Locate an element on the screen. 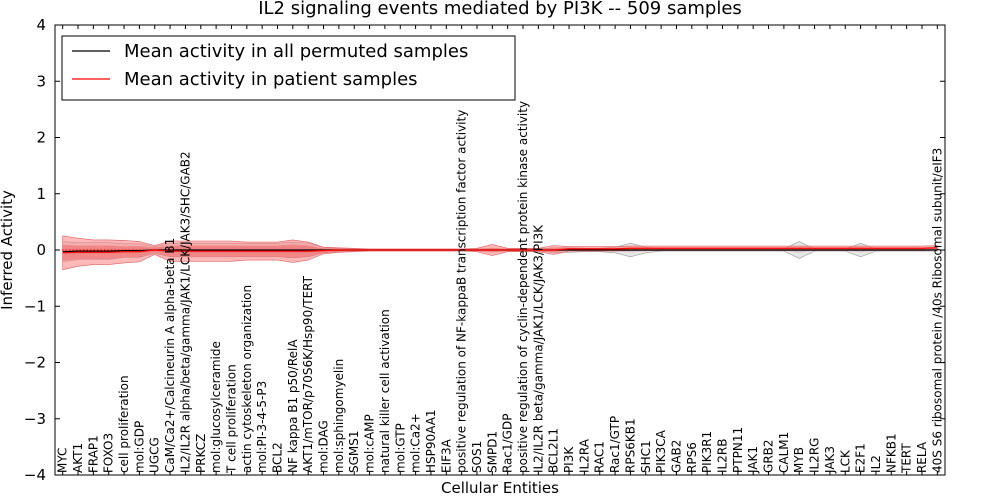  x-category-label: IL2/IL2R beta/gamma/JAK1/LCK/JAK3/PI3K is located at coordinates (538, 348).